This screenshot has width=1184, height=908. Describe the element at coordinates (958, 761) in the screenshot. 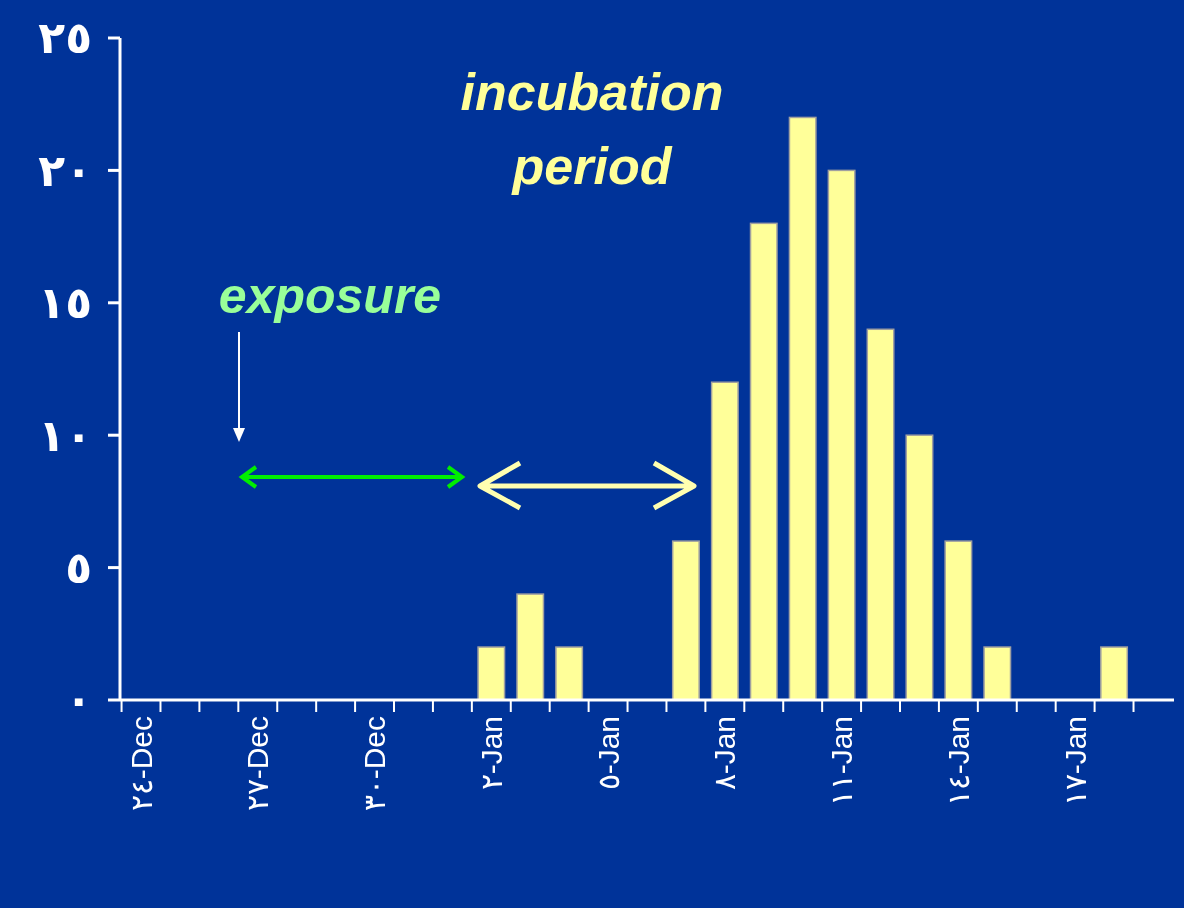

I see `x-tick-label: ١٤-Jan` at that location.